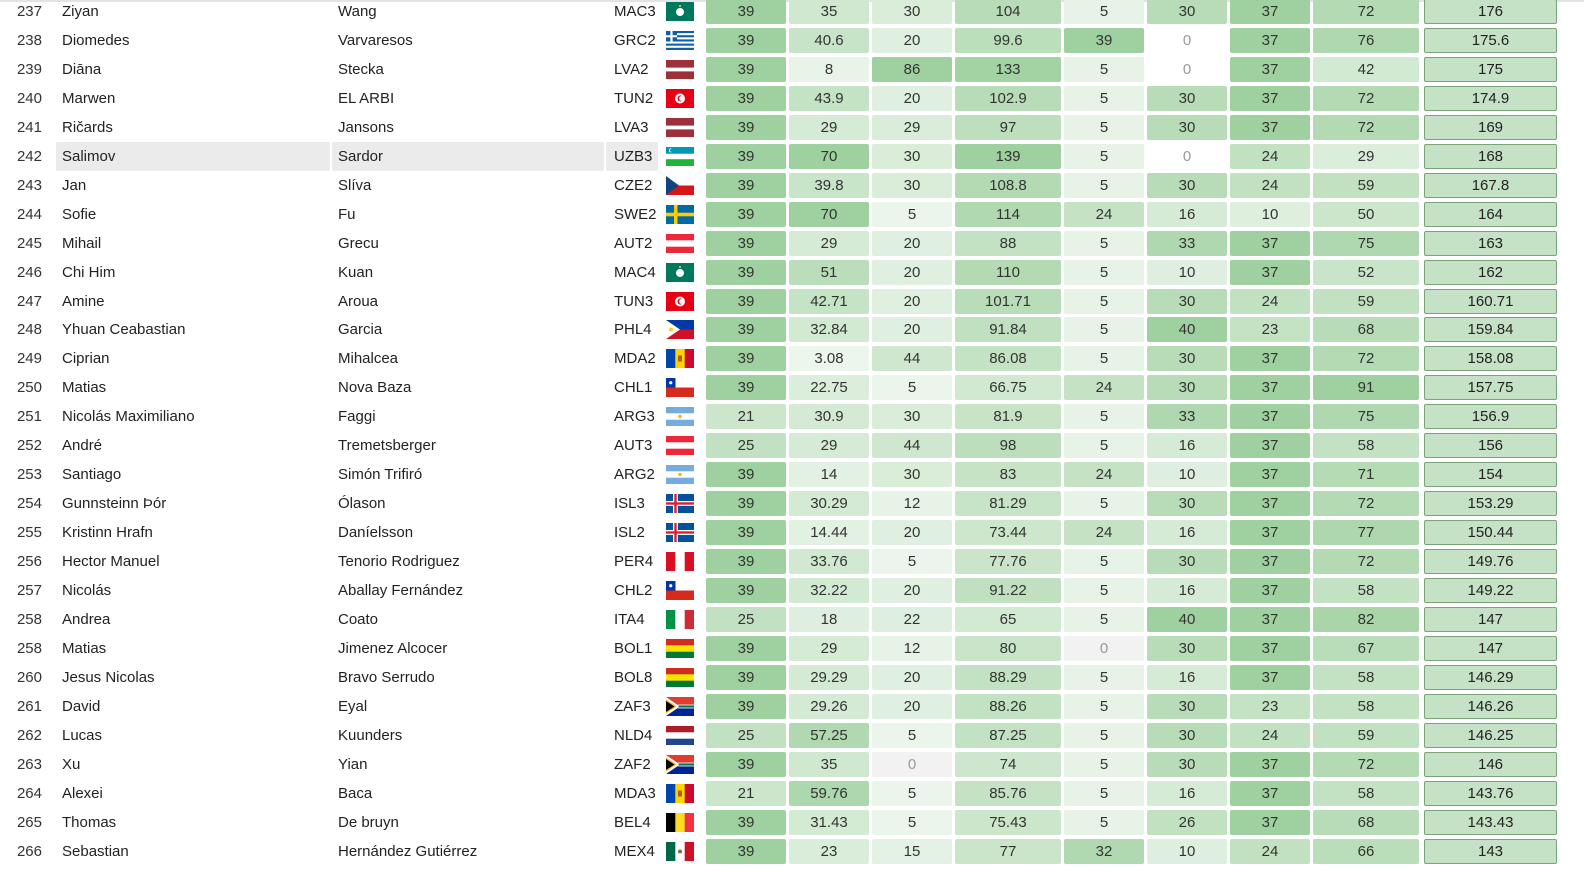 The height and width of the screenshot is (875, 1584). I want to click on first-name-cell: Thomas, so click(89, 822).